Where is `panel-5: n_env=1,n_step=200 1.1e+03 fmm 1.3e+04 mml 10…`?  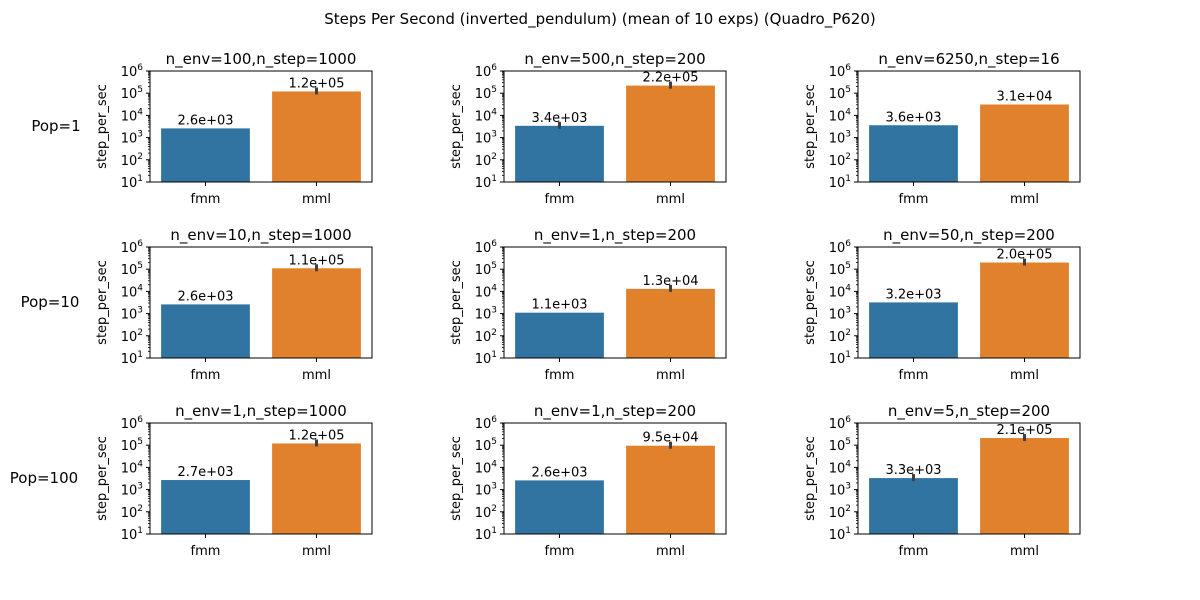
panel-5: n_env=1,n_step=200 1.1e+03 fmm 1.3e+04 mml 10… is located at coordinates (588, 304).